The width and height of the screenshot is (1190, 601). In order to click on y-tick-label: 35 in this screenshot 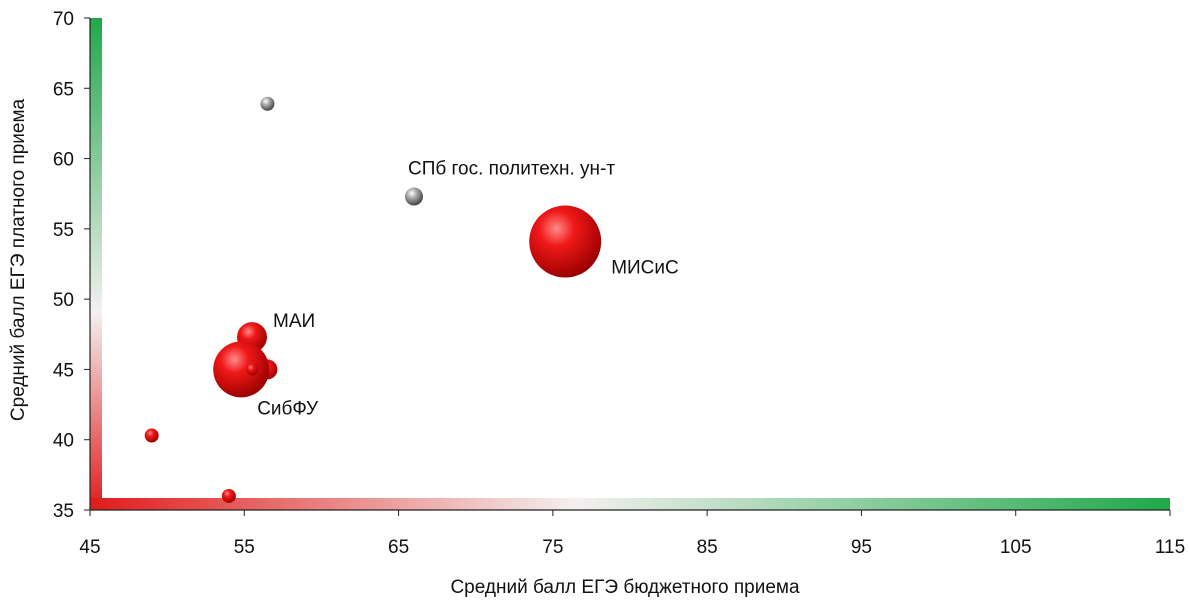, I will do `click(63, 511)`.